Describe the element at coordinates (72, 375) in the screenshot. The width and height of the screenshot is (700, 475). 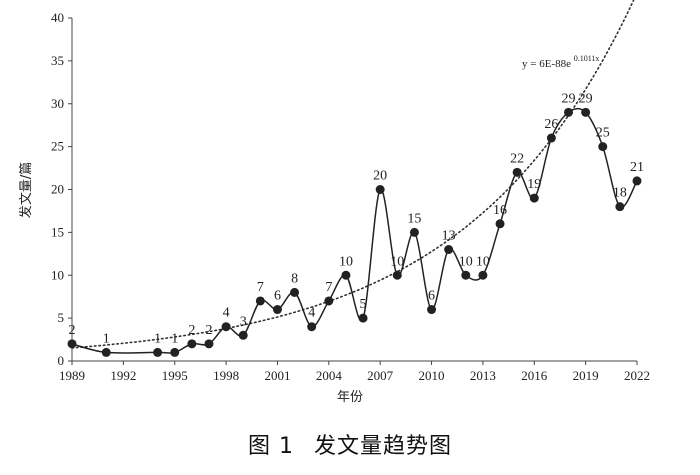
I see `x-tick-label: 1989` at that location.